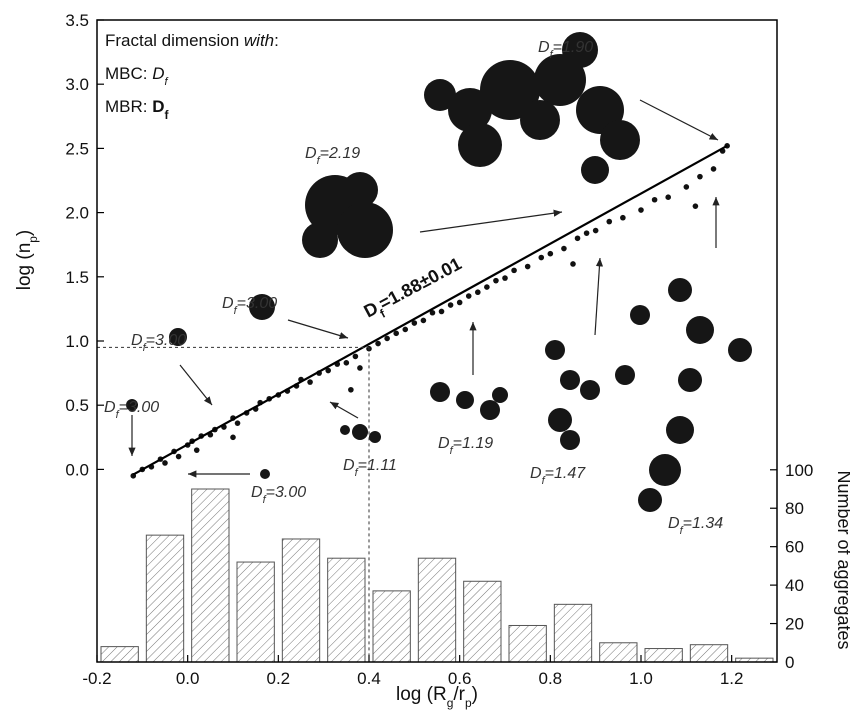 The height and width of the screenshot is (711, 850). Describe the element at coordinates (77, 84) in the screenshot. I see `y-tick-label: 3.0` at that location.